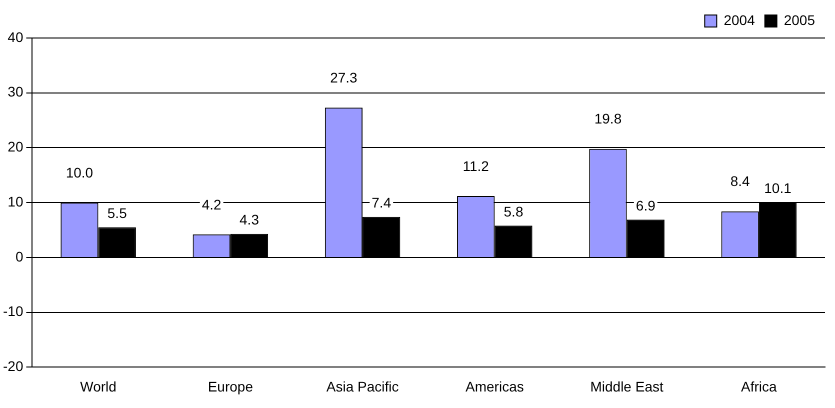  What do you see at coordinates (778, 188) in the screenshot?
I see `data-label: 10.1` at bounding box center [778, 188].